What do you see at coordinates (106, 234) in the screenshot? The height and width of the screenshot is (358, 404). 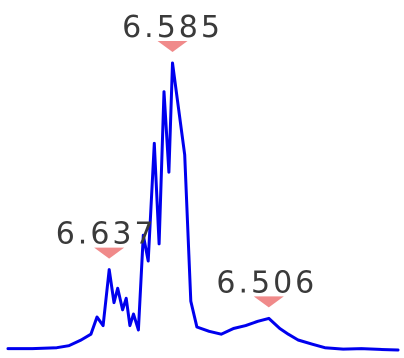 I see `peak-label-1: 6.637` at bounding box center [106, 234].